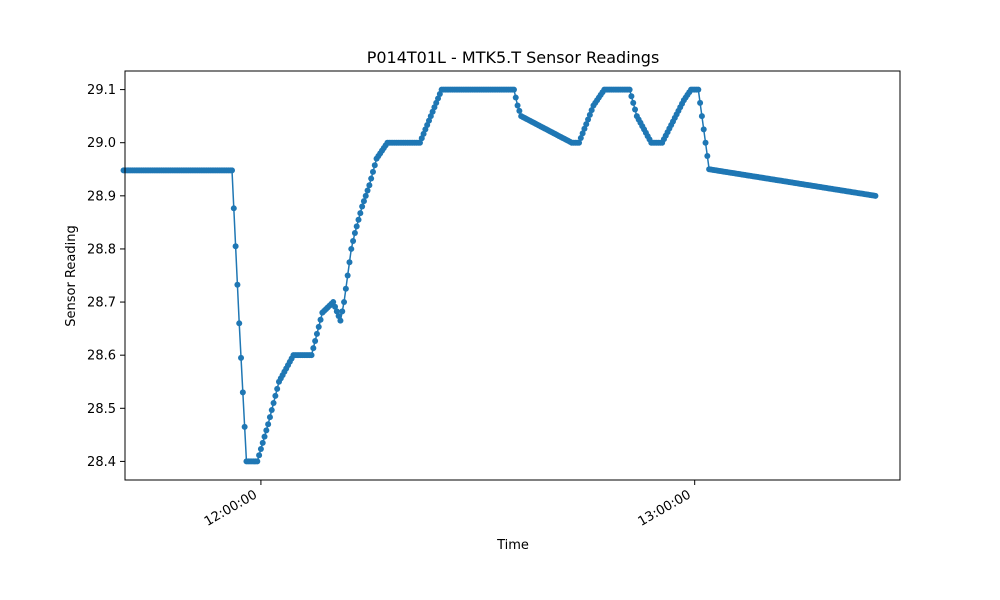  Describe the element at coordinates (101, 196) in the screenshot. I see `y-tick-label: 28.9` at that location.